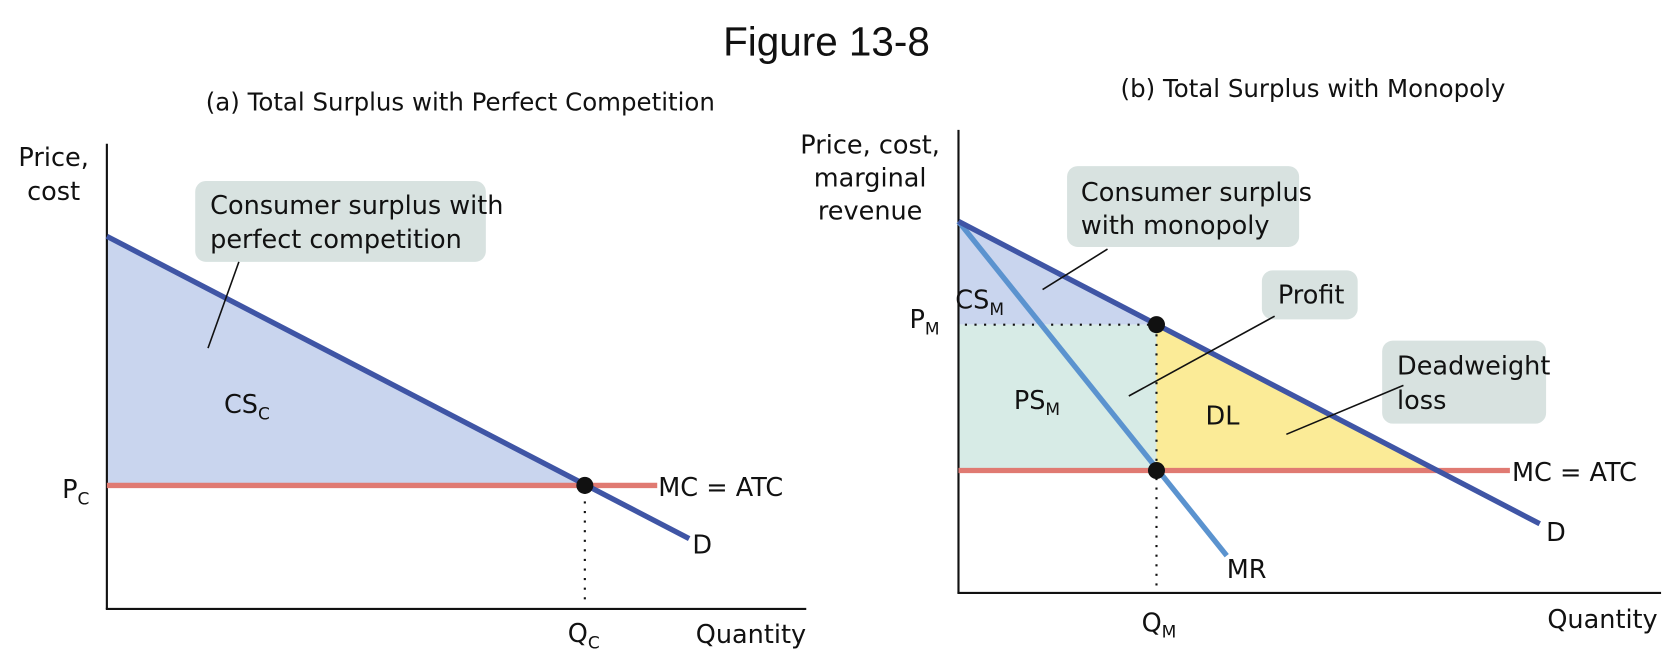 The height and width of the screenshot is (660, 1670). What do you see at coordinates (1092, 388) in the screenshot?
I see `mr-curve` at bounding box center [1092, 388].